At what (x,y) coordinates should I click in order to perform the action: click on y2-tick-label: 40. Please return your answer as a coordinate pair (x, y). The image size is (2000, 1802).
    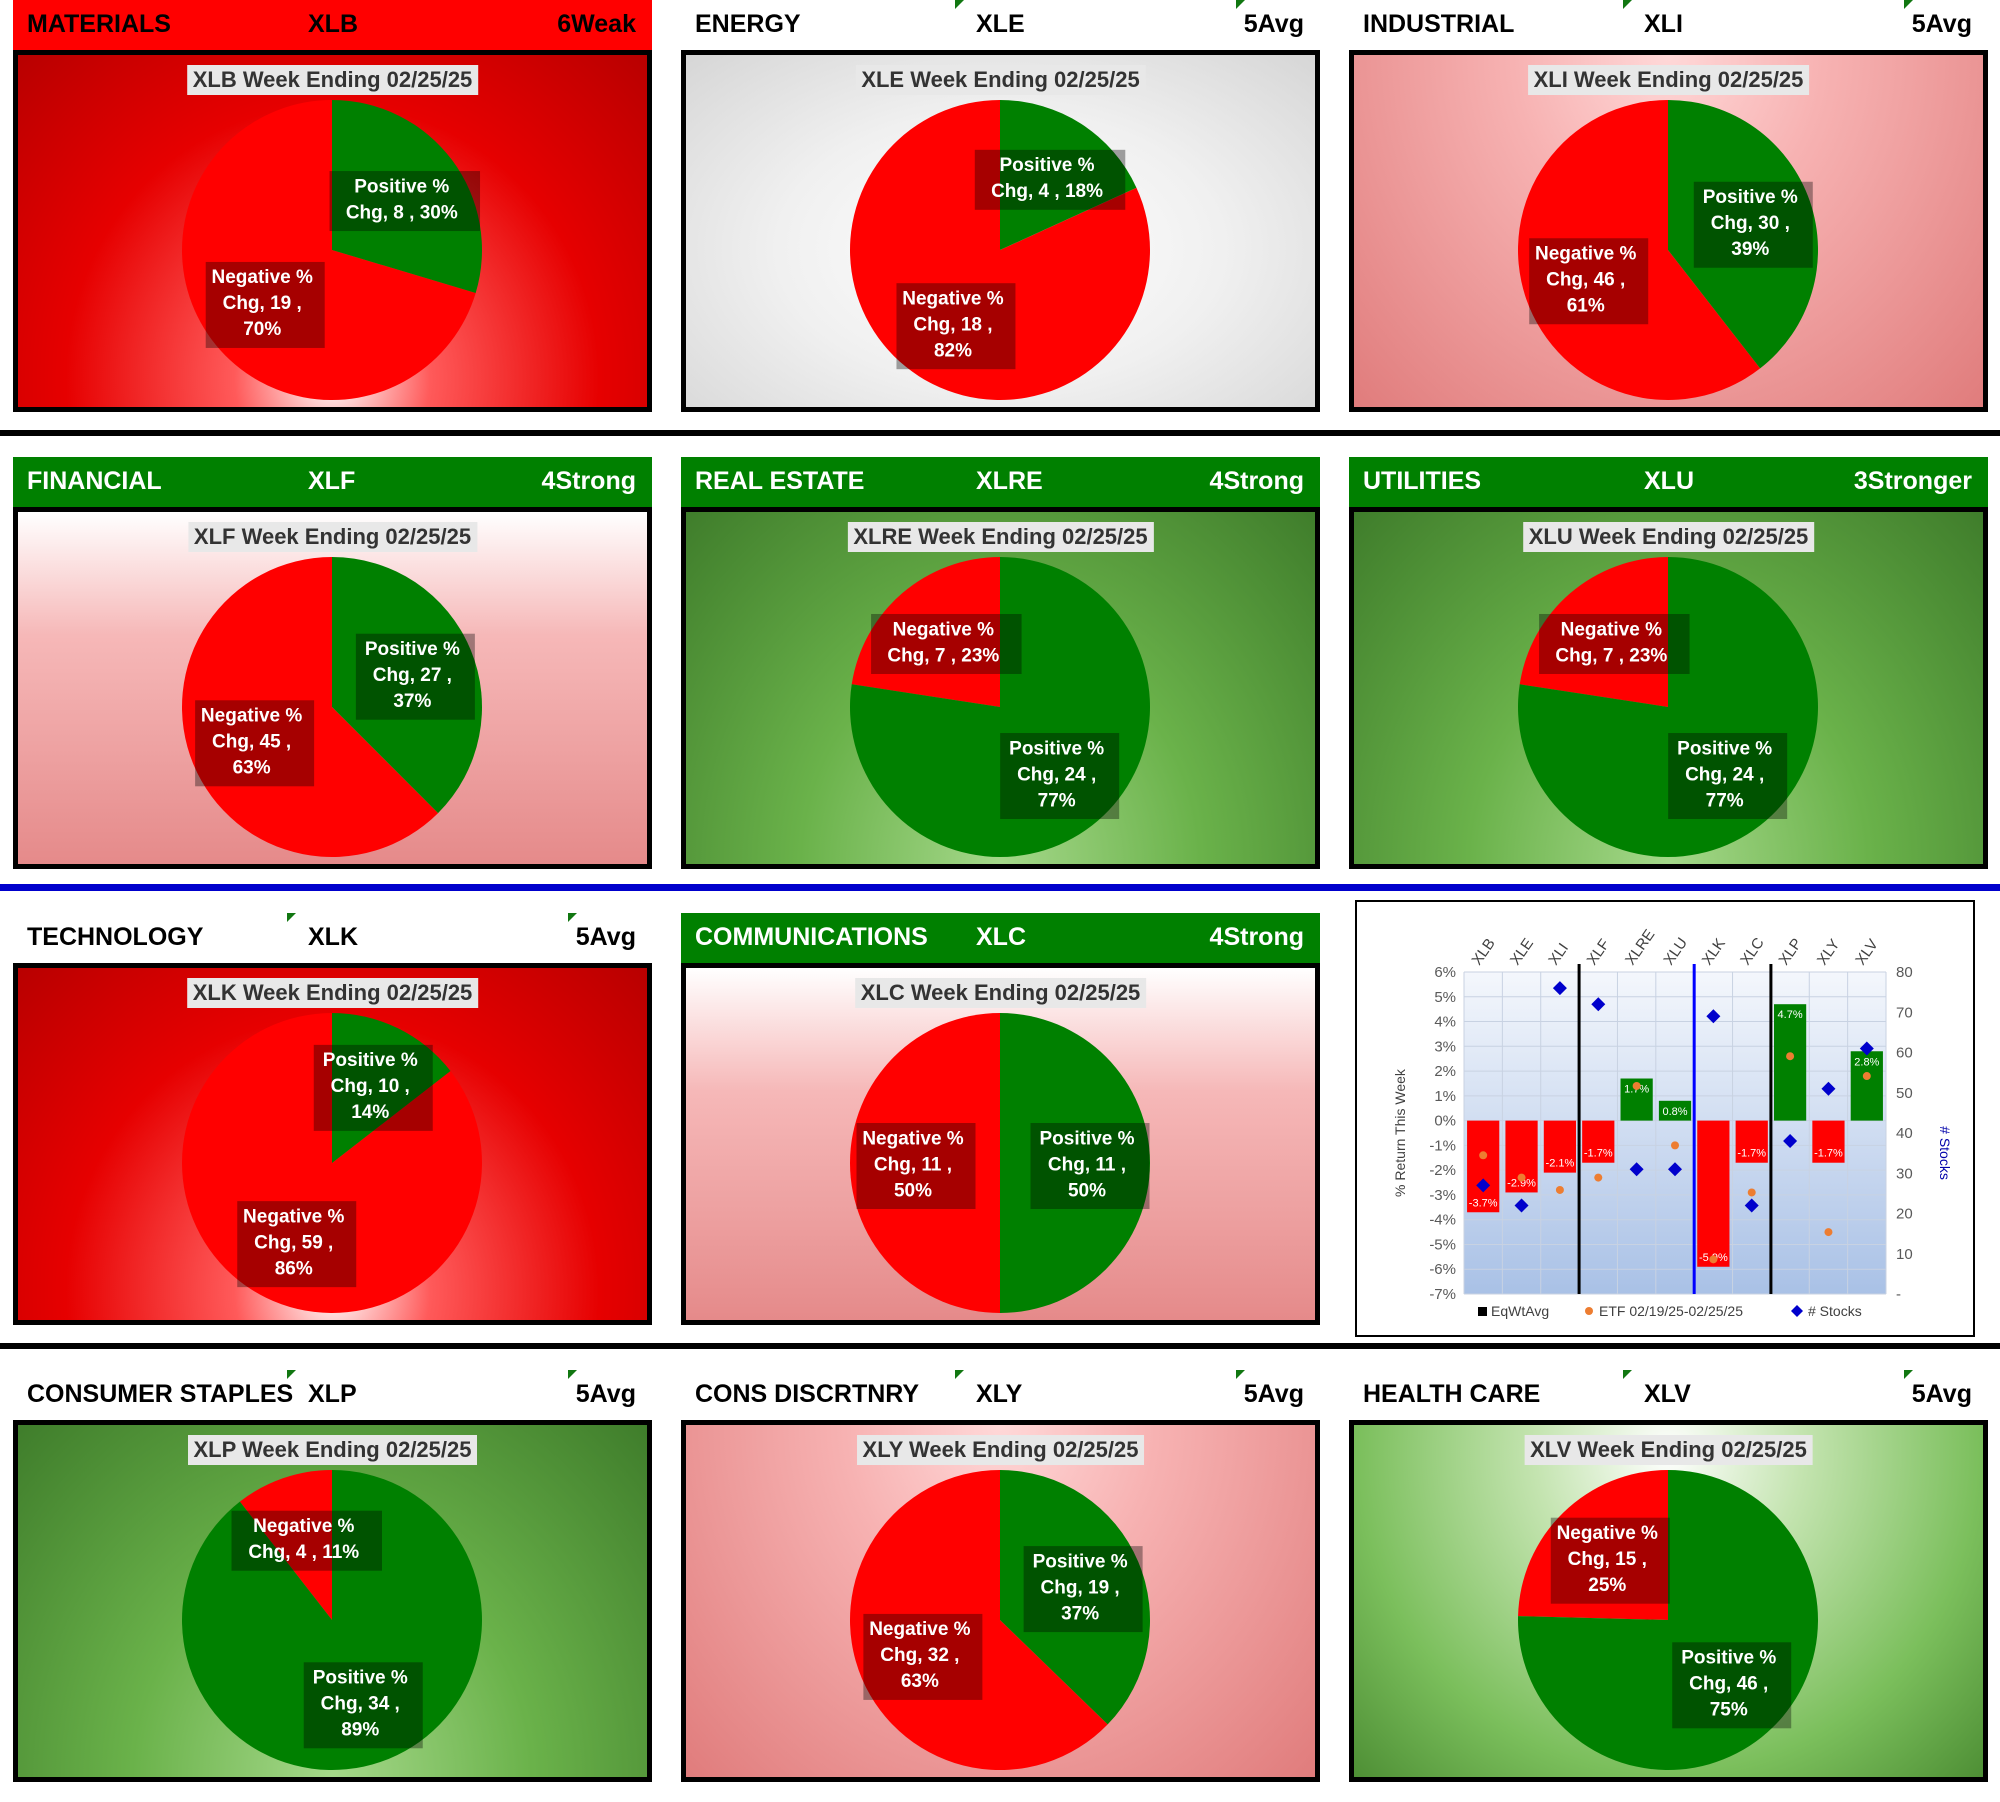
    Looking at the image, I should click on (1904, 1133).